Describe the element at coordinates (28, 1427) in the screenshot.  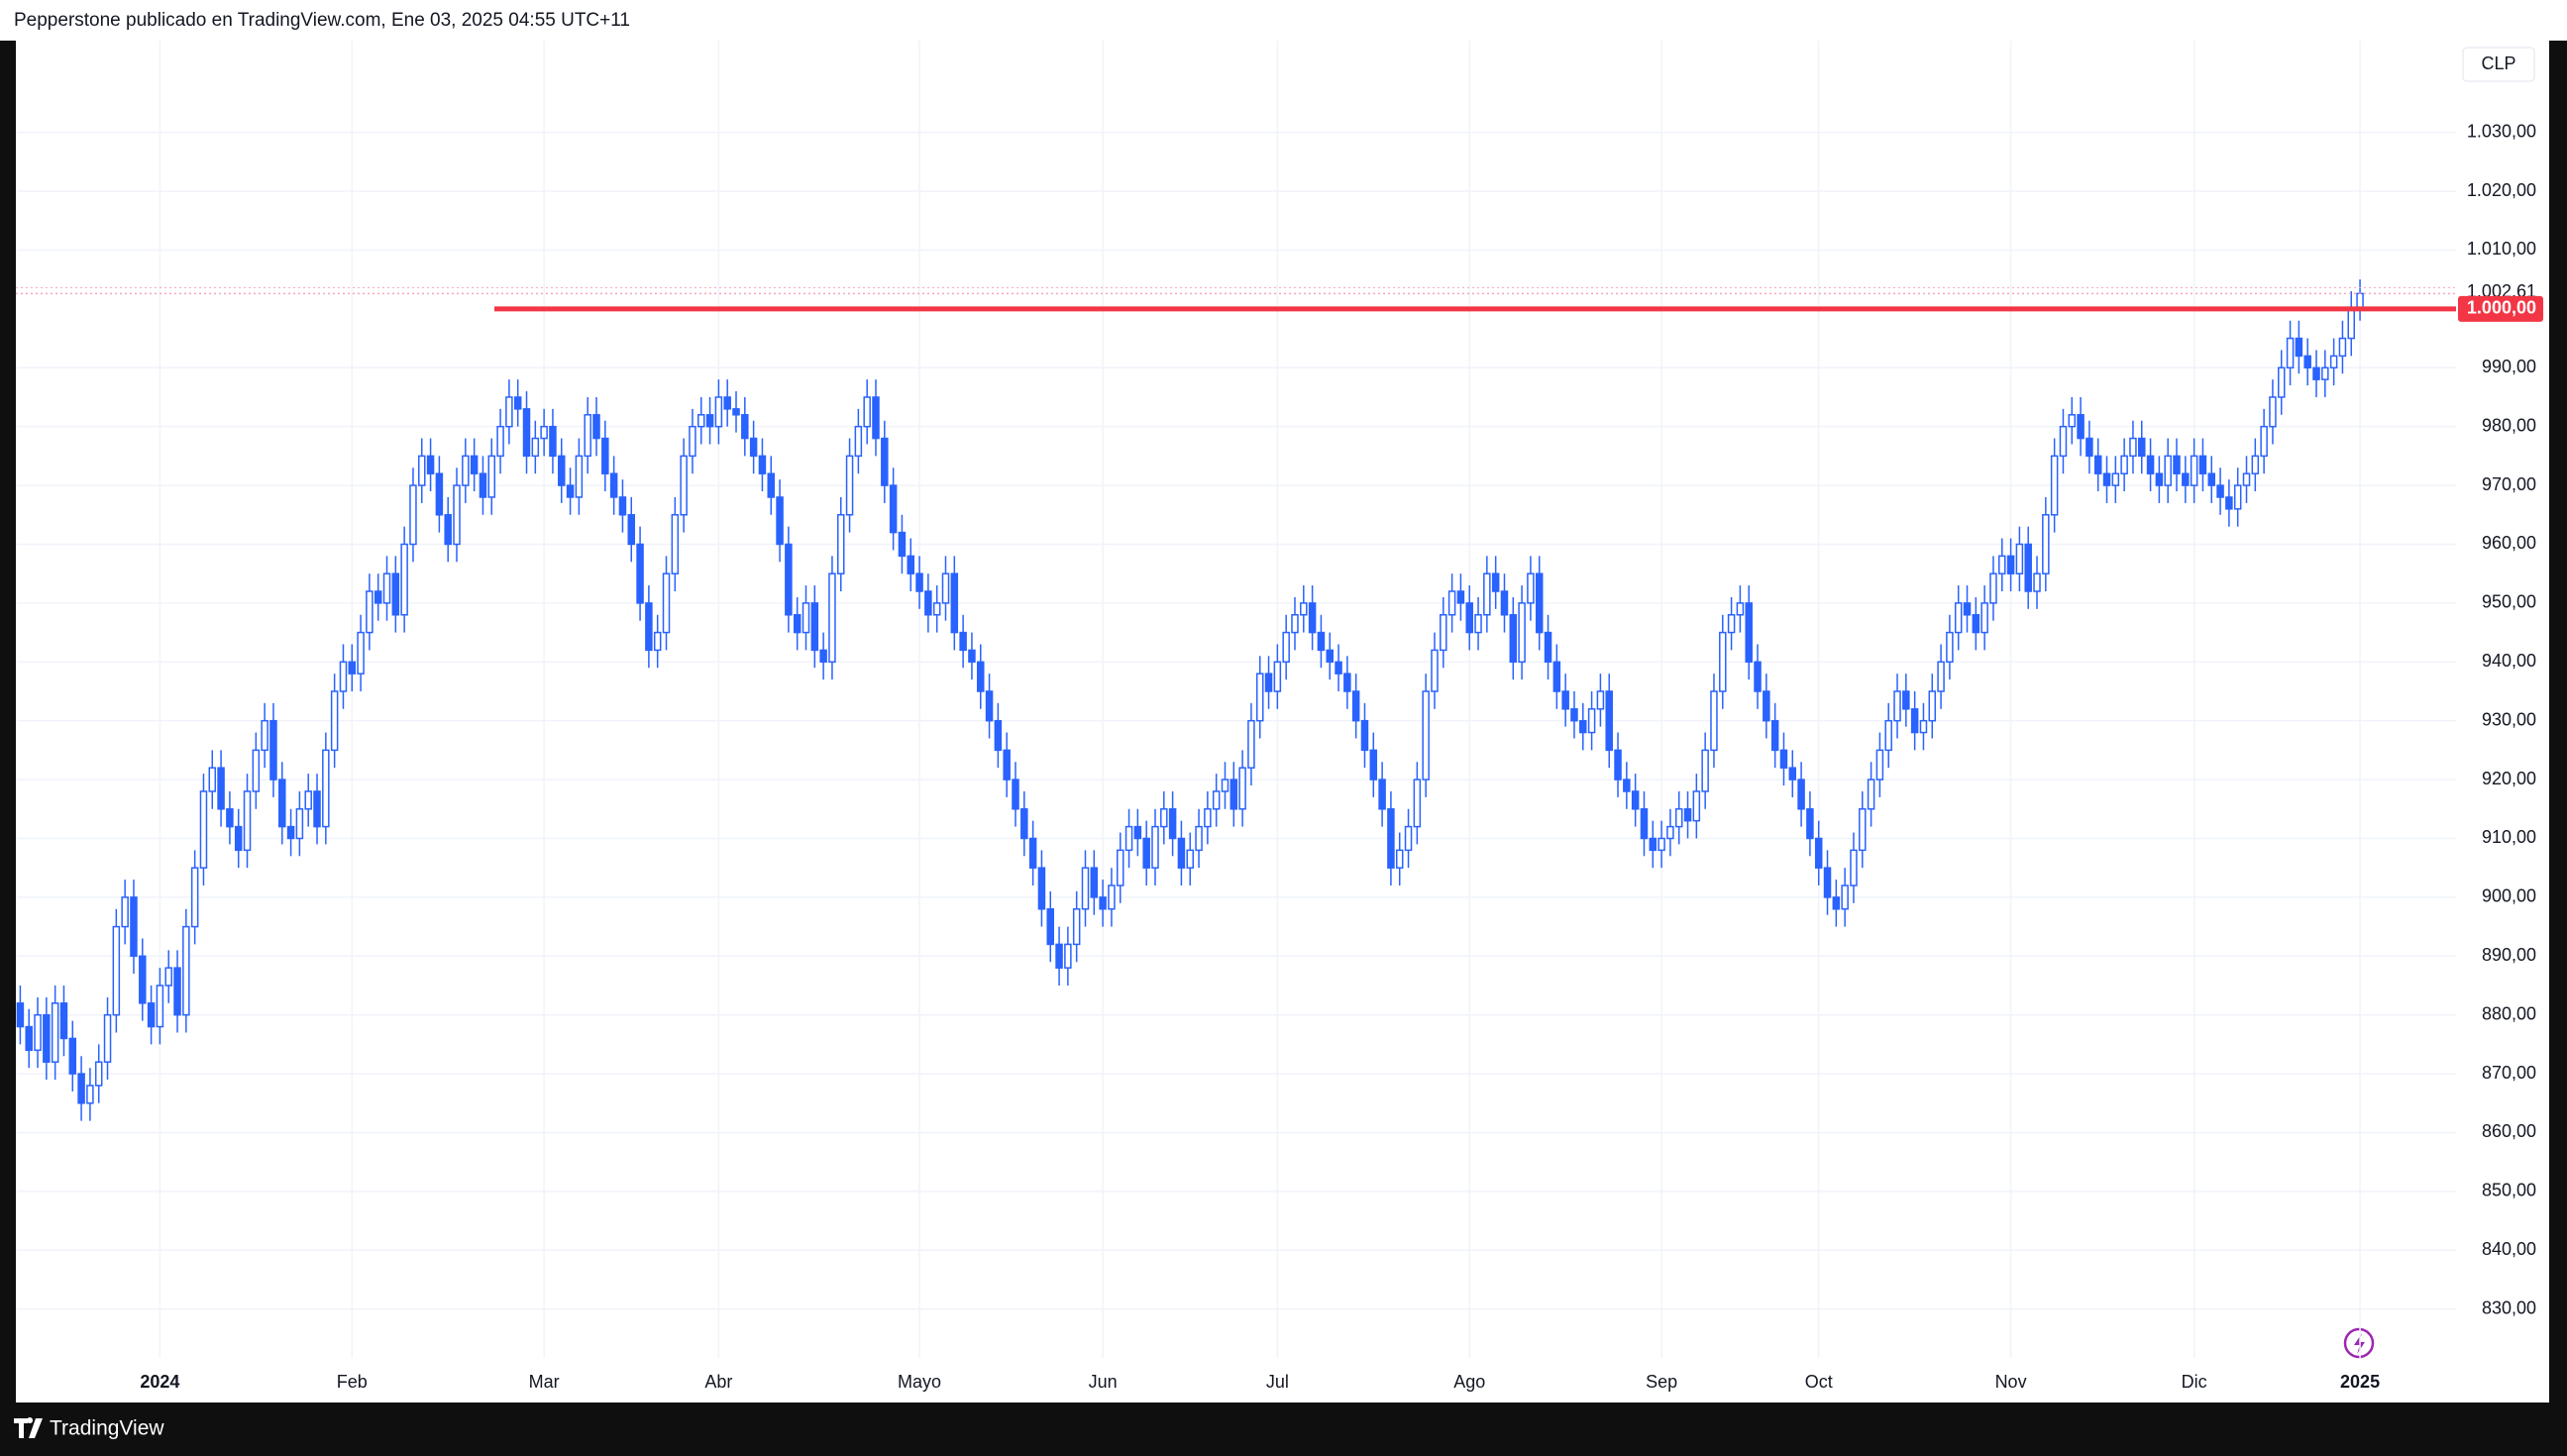
I see `footer-logo` at that location.